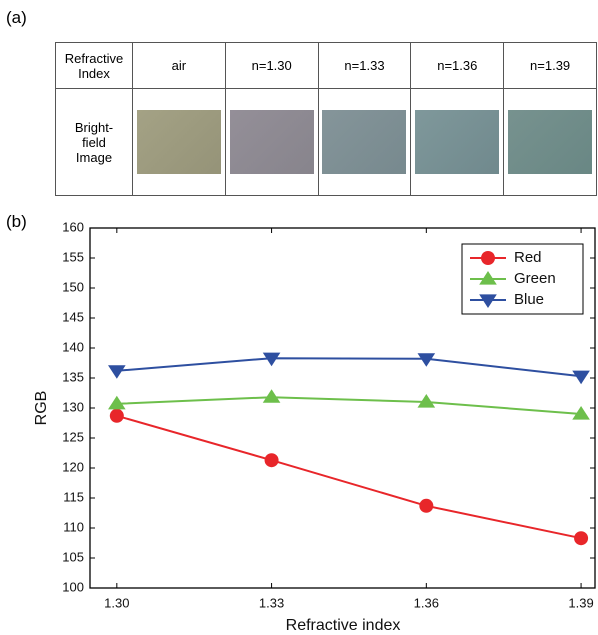  I want to click on y-tick-label: 140, so click(73, 346).